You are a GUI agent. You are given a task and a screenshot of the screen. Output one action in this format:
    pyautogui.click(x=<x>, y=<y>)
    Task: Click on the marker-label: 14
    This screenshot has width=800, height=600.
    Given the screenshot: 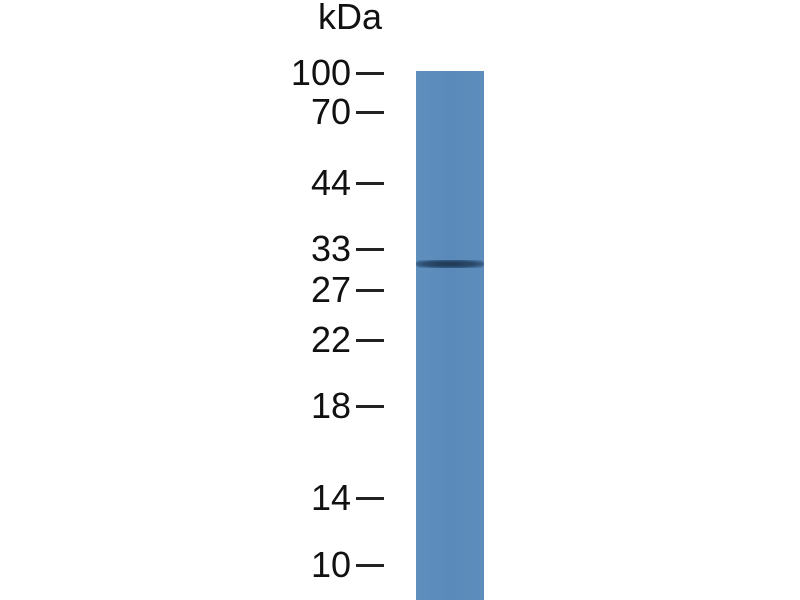 What is the action you would take?
    pyautogui.click(x=330, y=497)
    